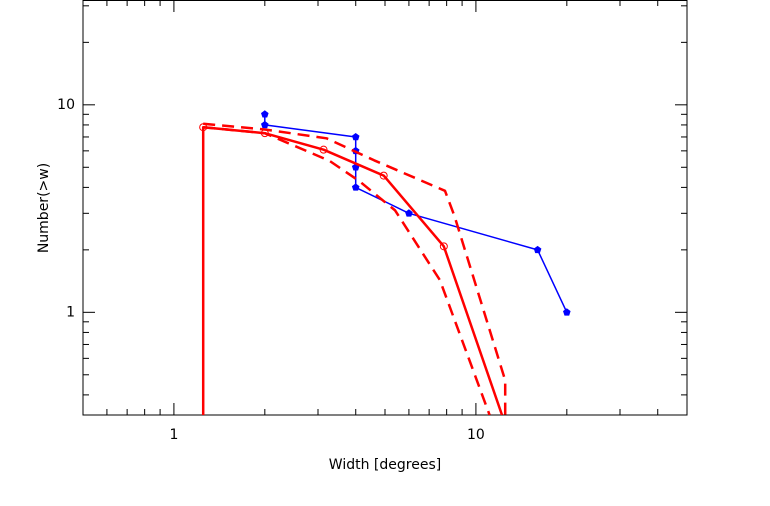 This screenshot has height=506, width=770. What do you see at coordinates (173, 435) in the screenshot?
I see `x-tick-label: 1` at bounding box center [173, 435].